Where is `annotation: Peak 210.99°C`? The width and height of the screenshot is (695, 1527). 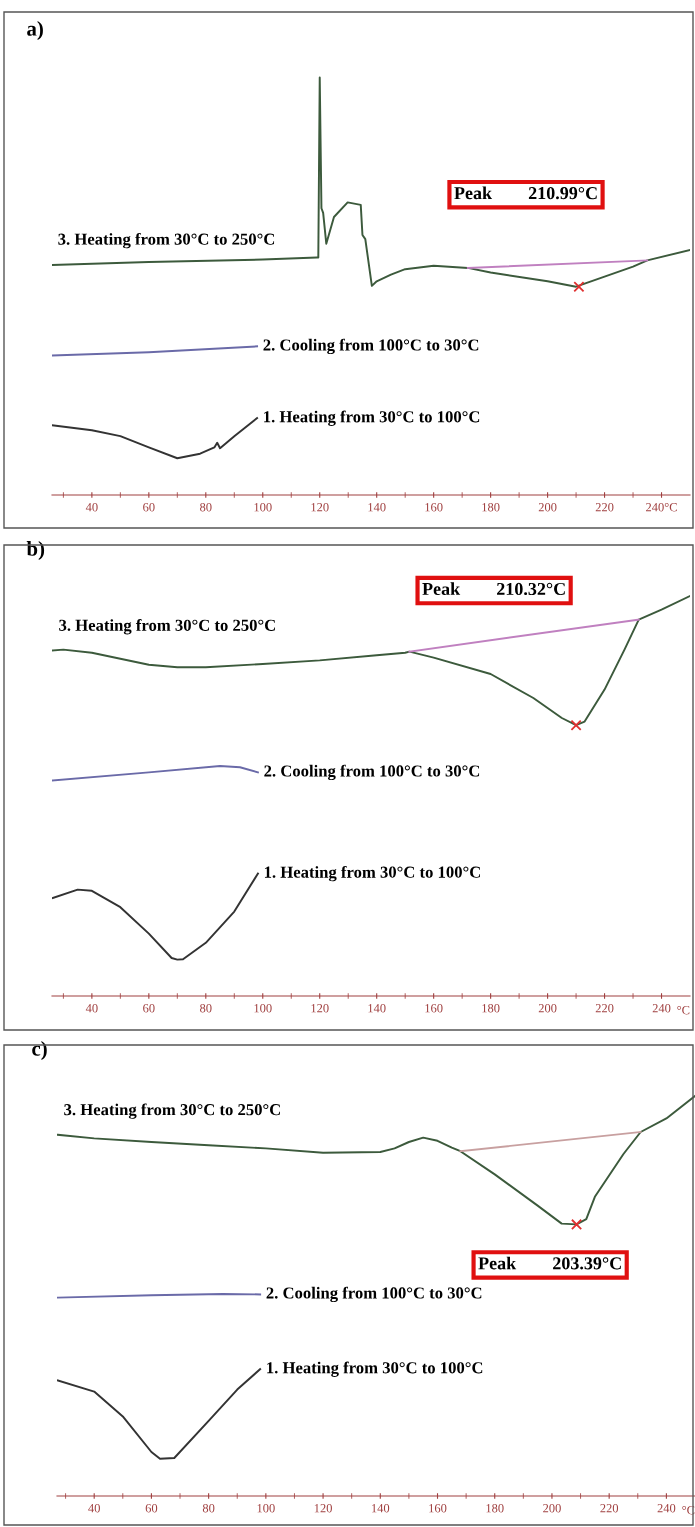
annotation: Peak 210.99°C is located at coordinates (525, 193).